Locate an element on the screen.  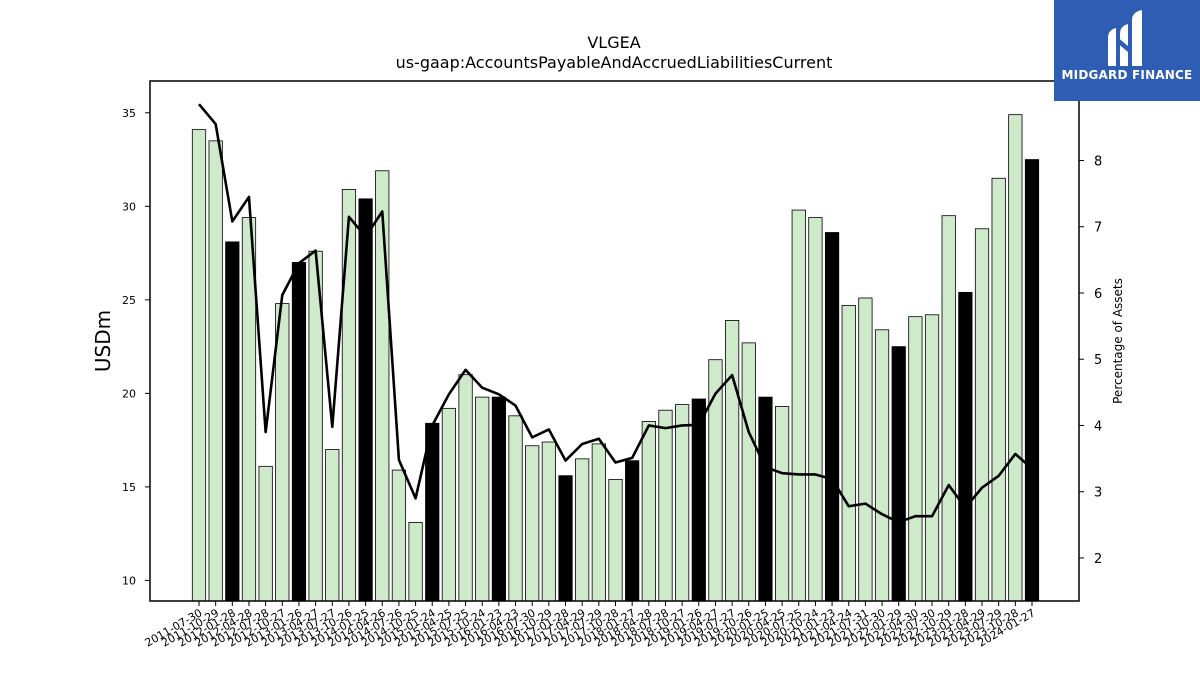
y-tick-label: 10 is located at coordinates (129, 580).